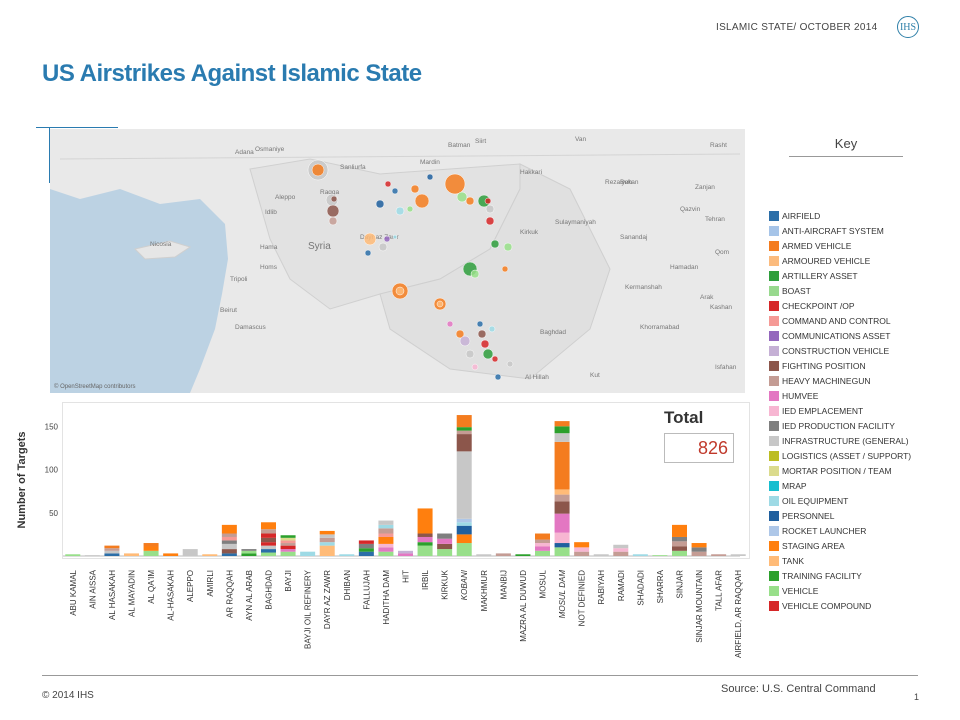 The image size is (960, 720). I want to click on legend-item: IED PRODUCTION FACILITY, so click(840, 425).